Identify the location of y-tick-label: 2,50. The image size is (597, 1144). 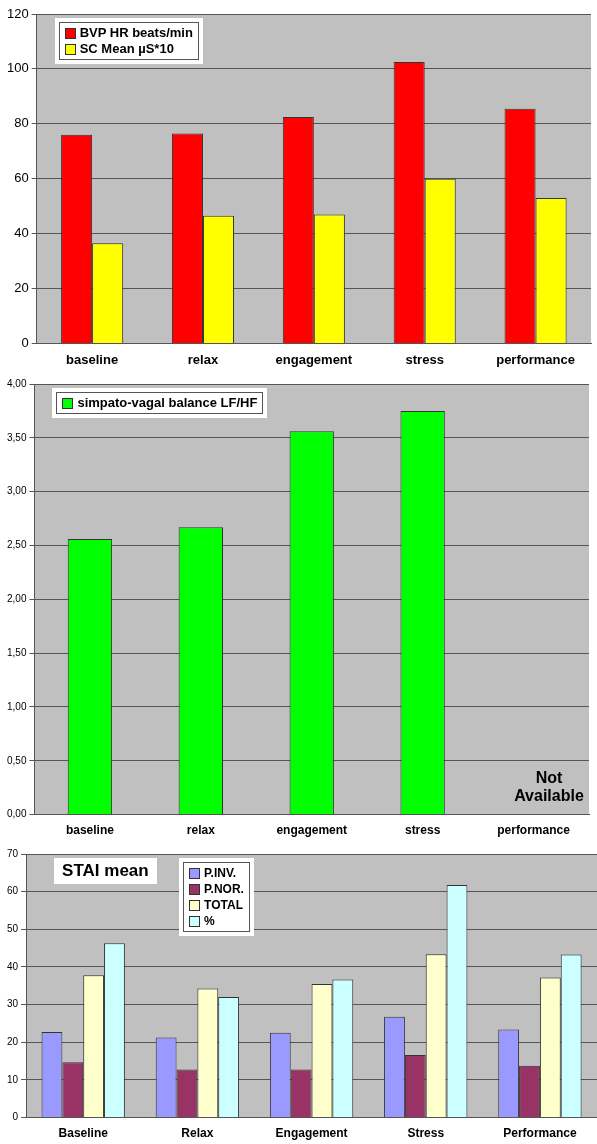
(16, 545).